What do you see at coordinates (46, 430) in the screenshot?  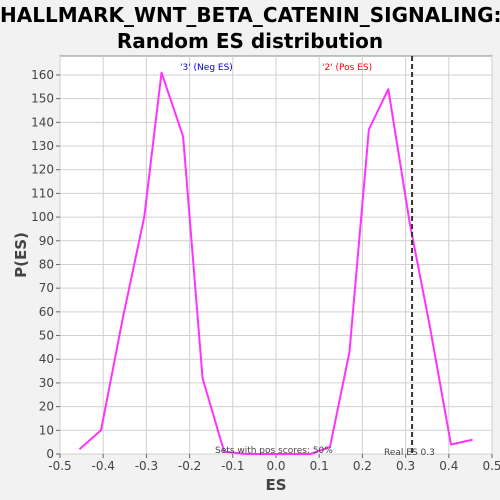 I see `y-tick-label: 10` at bounding box center [46, 430].